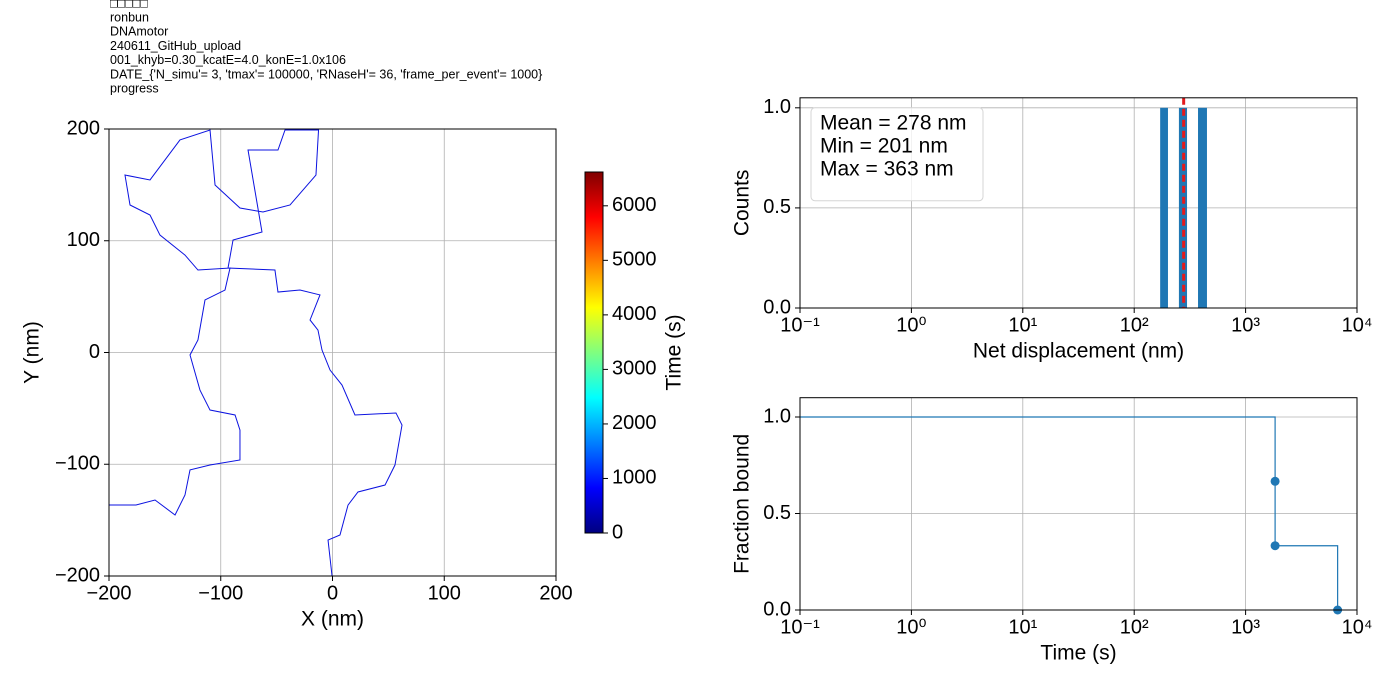 The height and width of the screenshot is (700, 1400). Describe the element at coordinates (108, 593) in the screenshot. I see `x-tick-label: −200` at that location.